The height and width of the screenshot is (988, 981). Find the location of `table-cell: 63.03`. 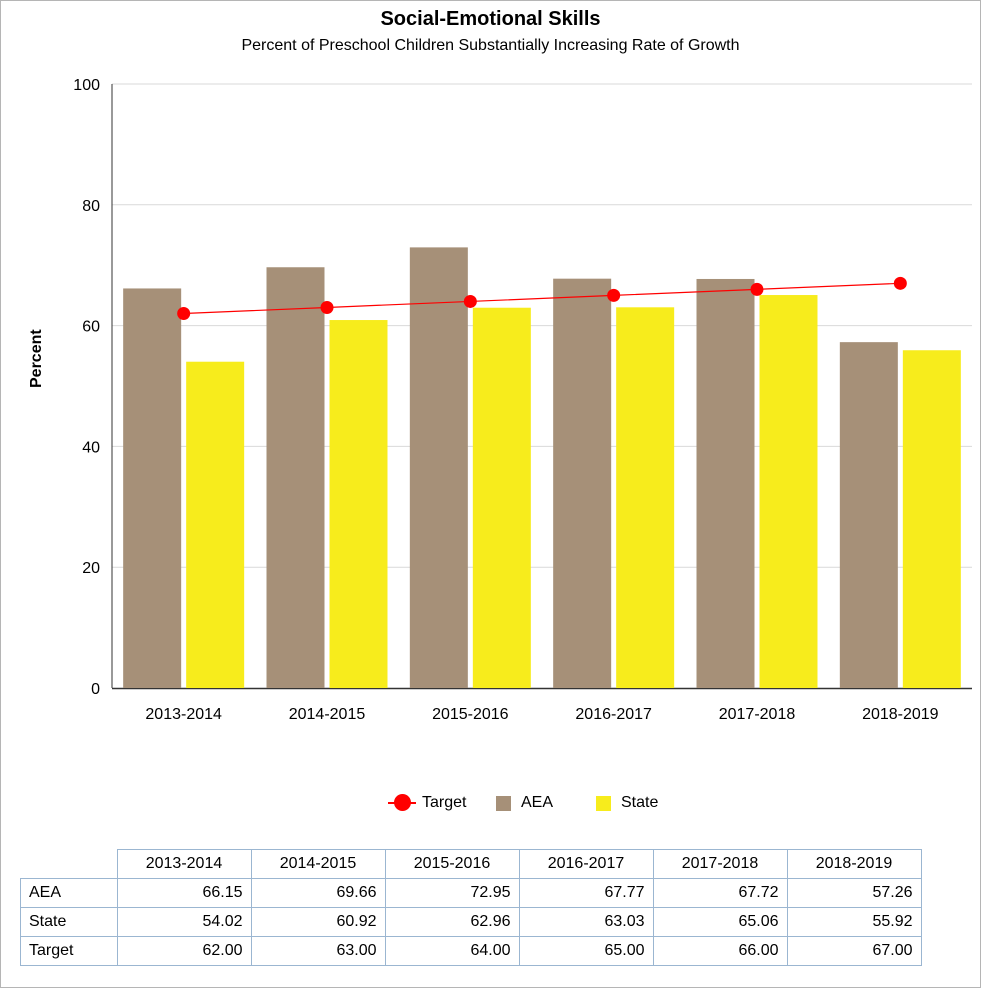

table-cell: 63.03 is located at coordinates (586, 922).